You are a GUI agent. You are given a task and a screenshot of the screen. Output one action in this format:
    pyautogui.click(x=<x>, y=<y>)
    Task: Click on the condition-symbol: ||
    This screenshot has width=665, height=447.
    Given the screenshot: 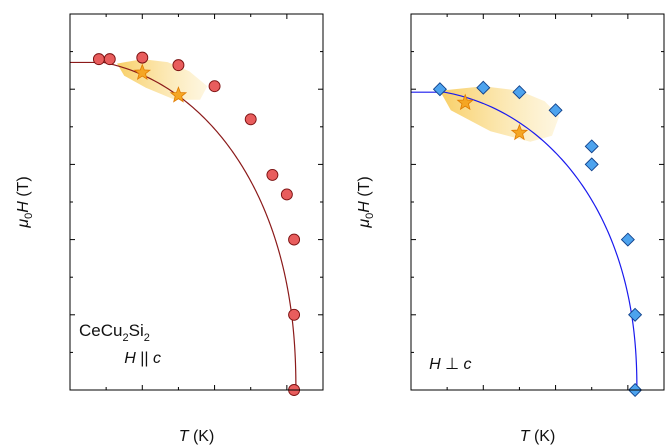 What is the action you would take?
    pyautogui.click(x=144, y=358)
    